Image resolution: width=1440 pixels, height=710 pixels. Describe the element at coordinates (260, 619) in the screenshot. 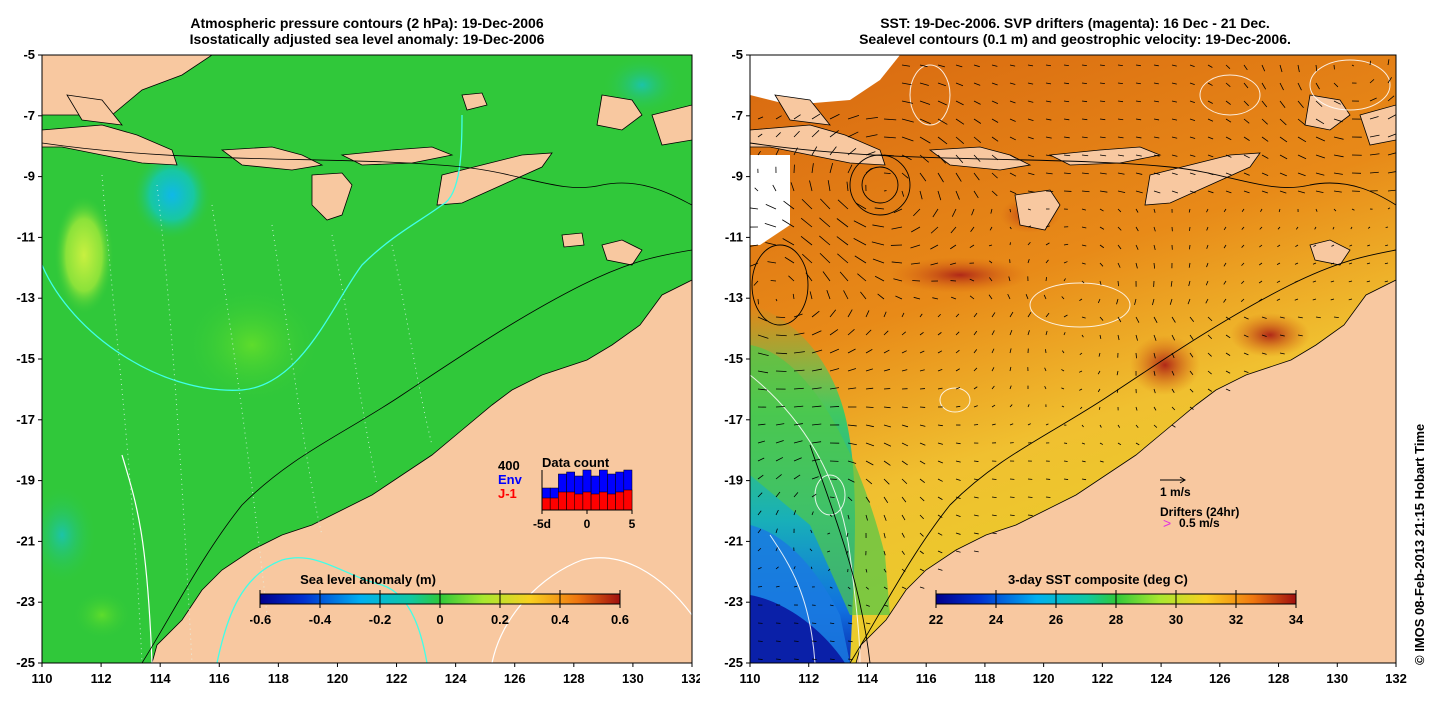

I see `colorbar-tick-label: -0.6` at that location.